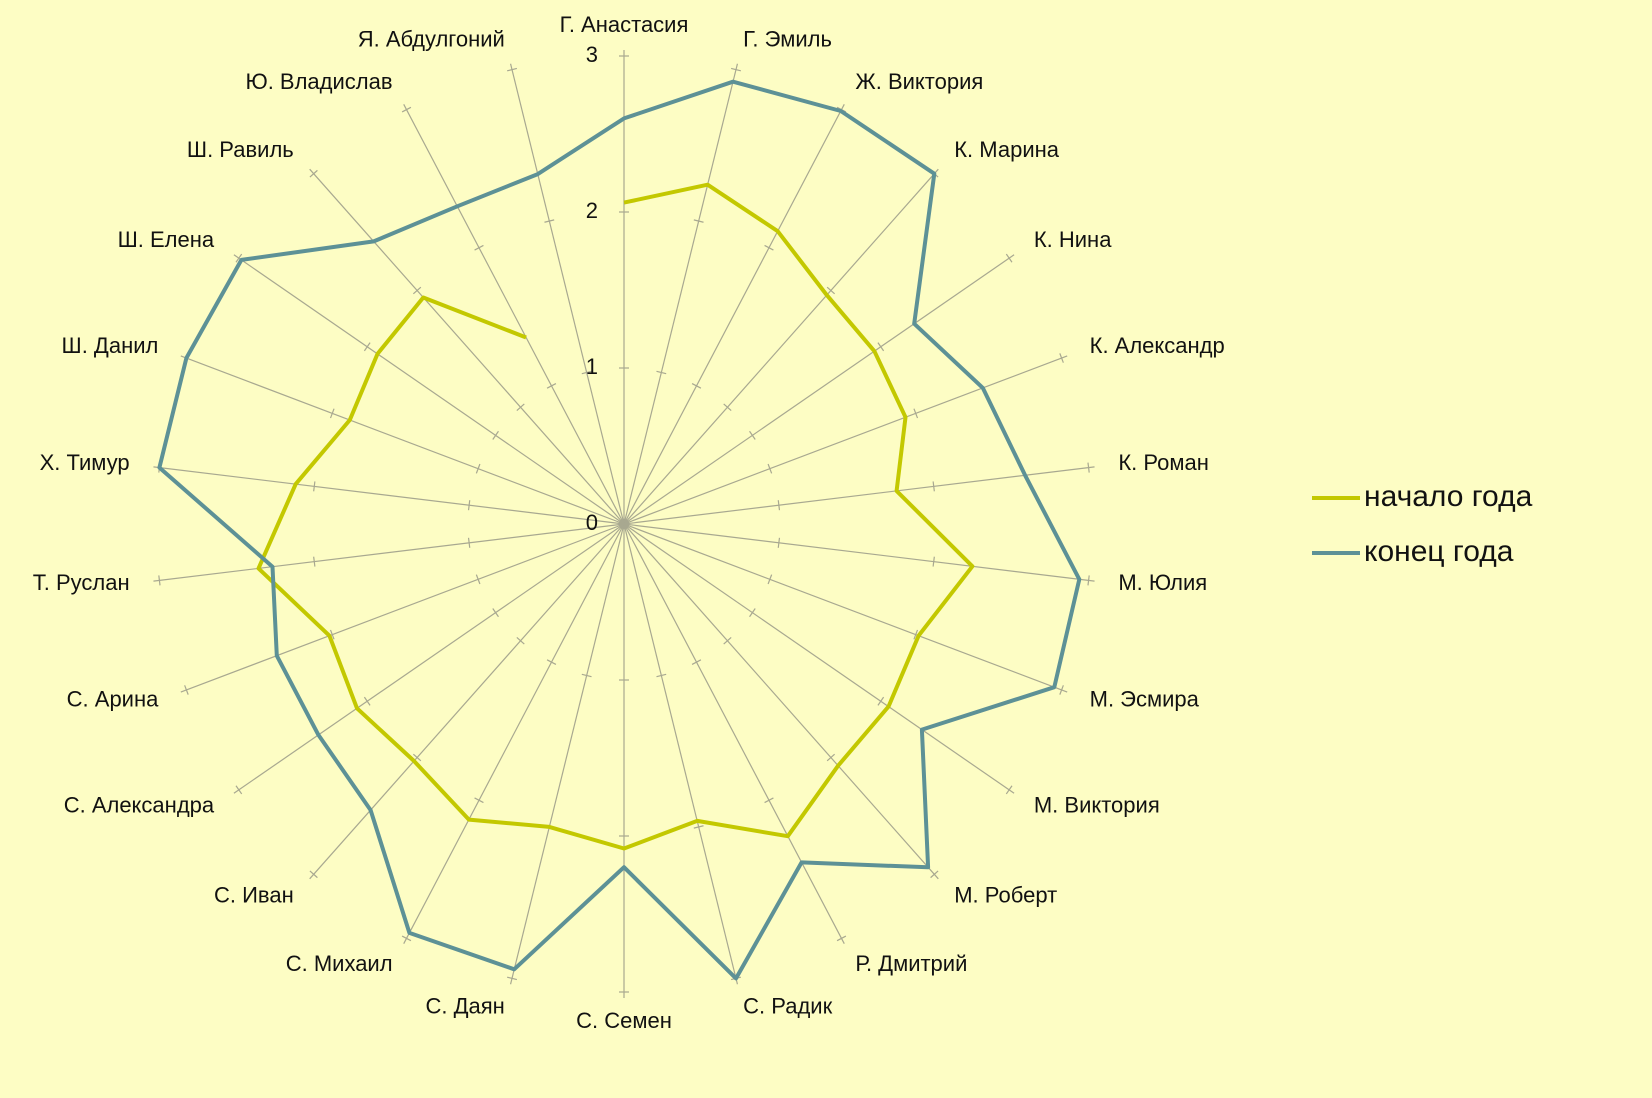  I want to click on category-label: Ш. Данил, so click(110, 345).